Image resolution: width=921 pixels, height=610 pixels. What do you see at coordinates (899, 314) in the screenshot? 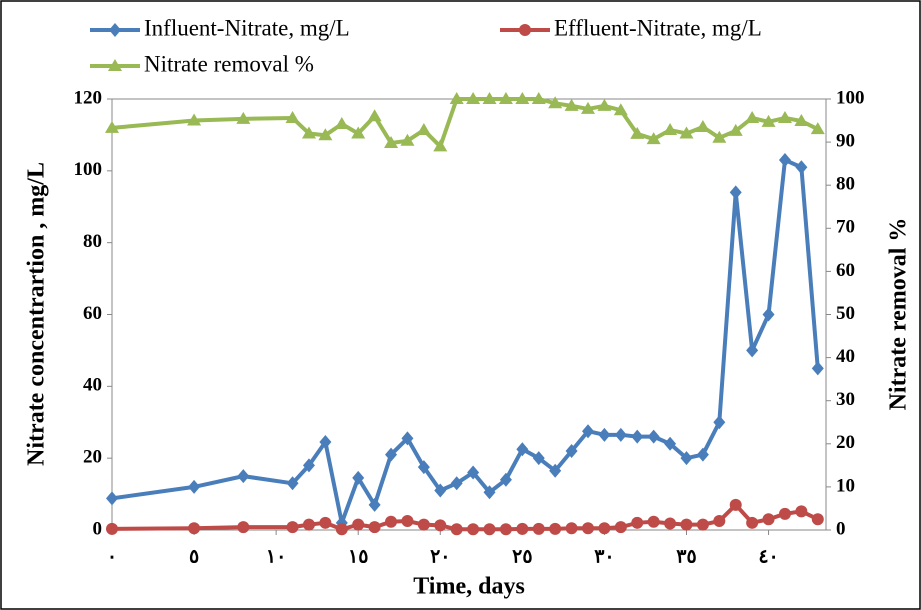
I see `y2-axis-title: Nitrate removal %` at bounding box center [899, 314].